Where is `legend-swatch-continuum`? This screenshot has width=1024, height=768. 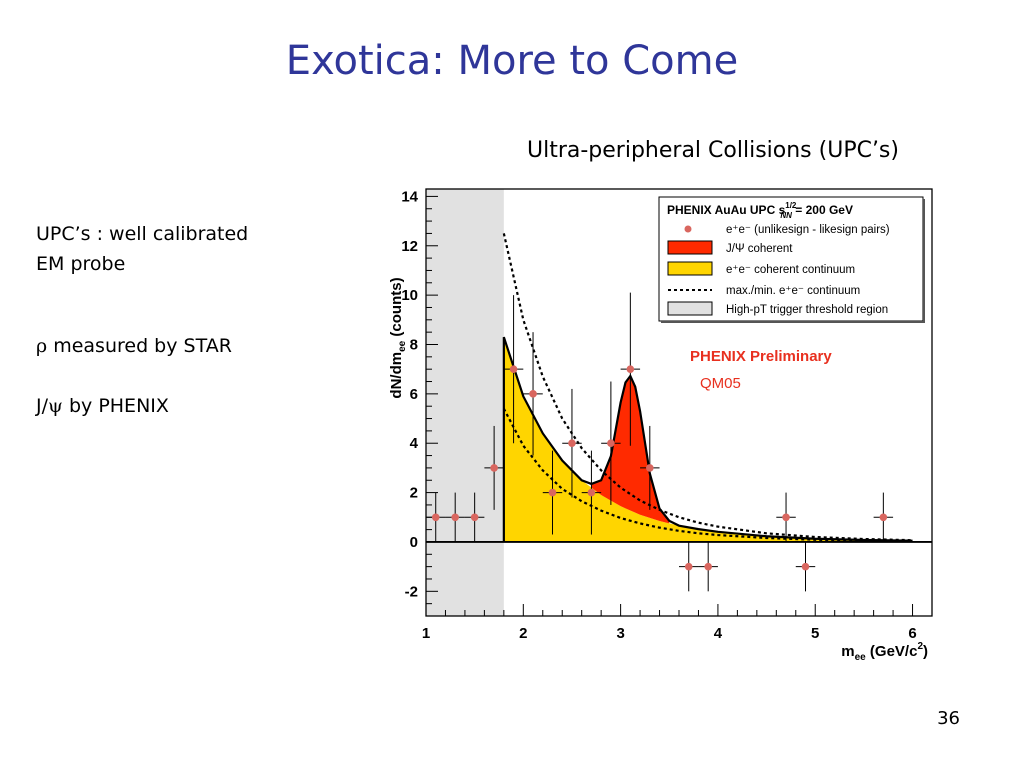
legend-swatch-continuum is located at coordinates (690, 268).